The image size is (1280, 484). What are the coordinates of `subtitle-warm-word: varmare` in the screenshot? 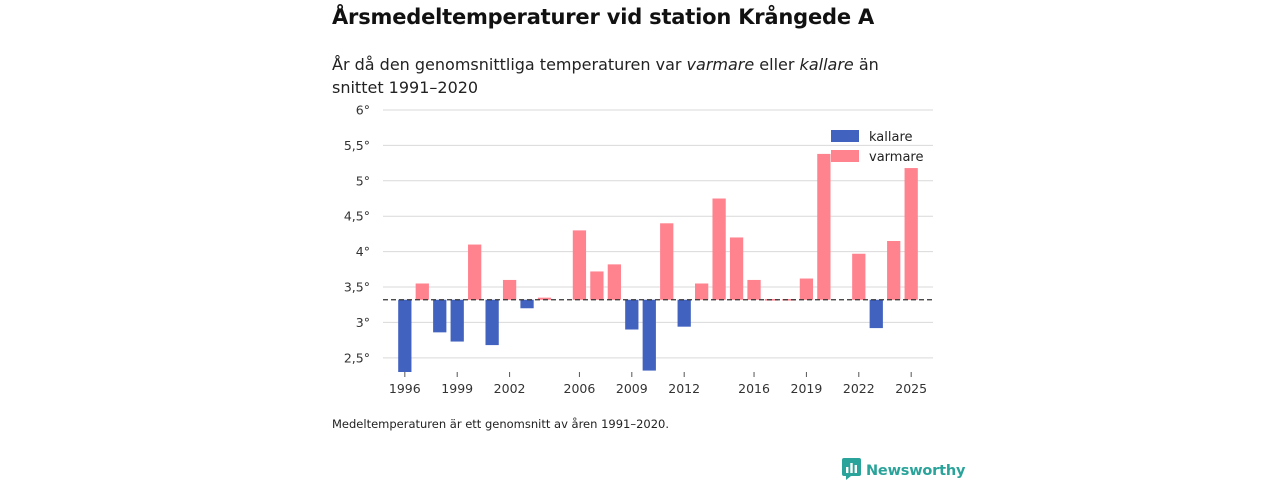 It's located at (720, 64).